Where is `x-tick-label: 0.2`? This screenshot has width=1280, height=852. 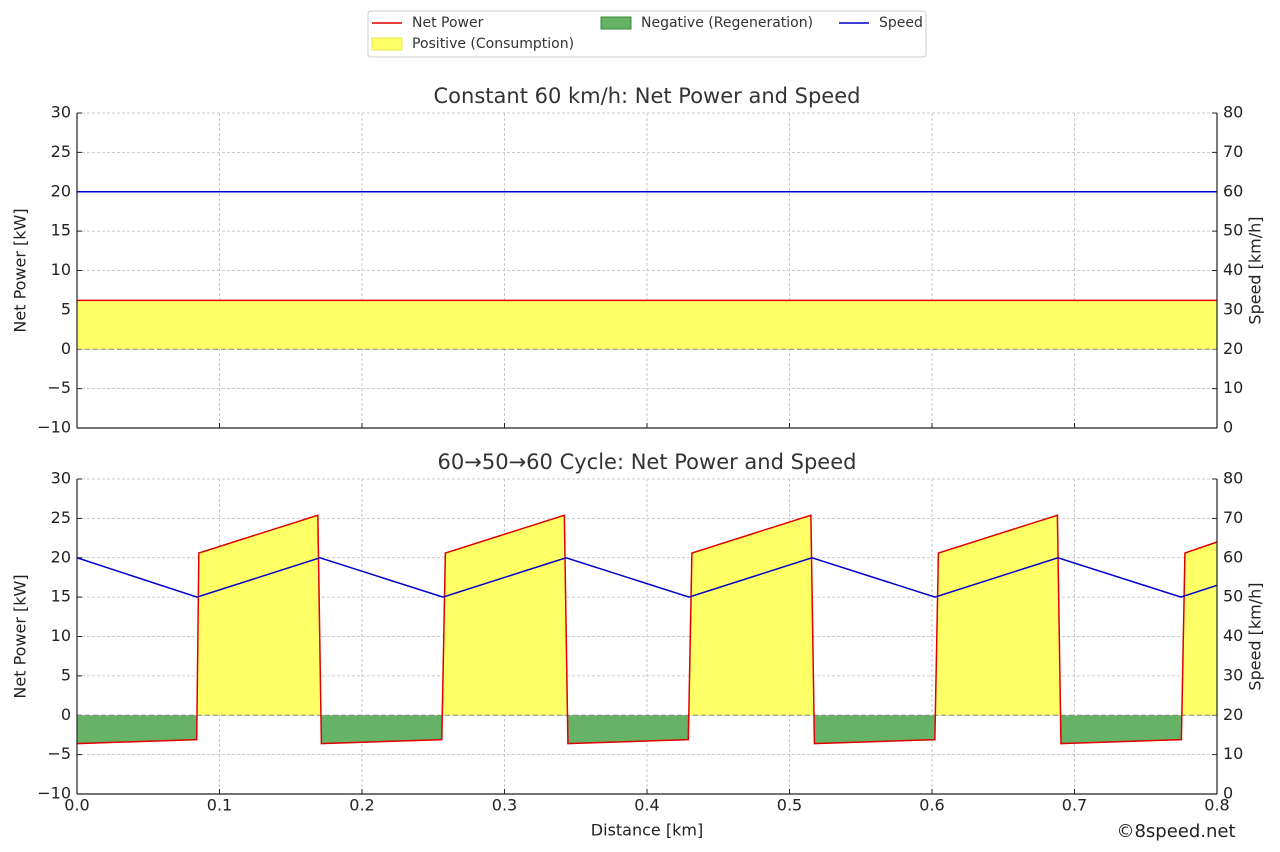 x-tick-label: 0.2 is located at coordinates (361, 805).